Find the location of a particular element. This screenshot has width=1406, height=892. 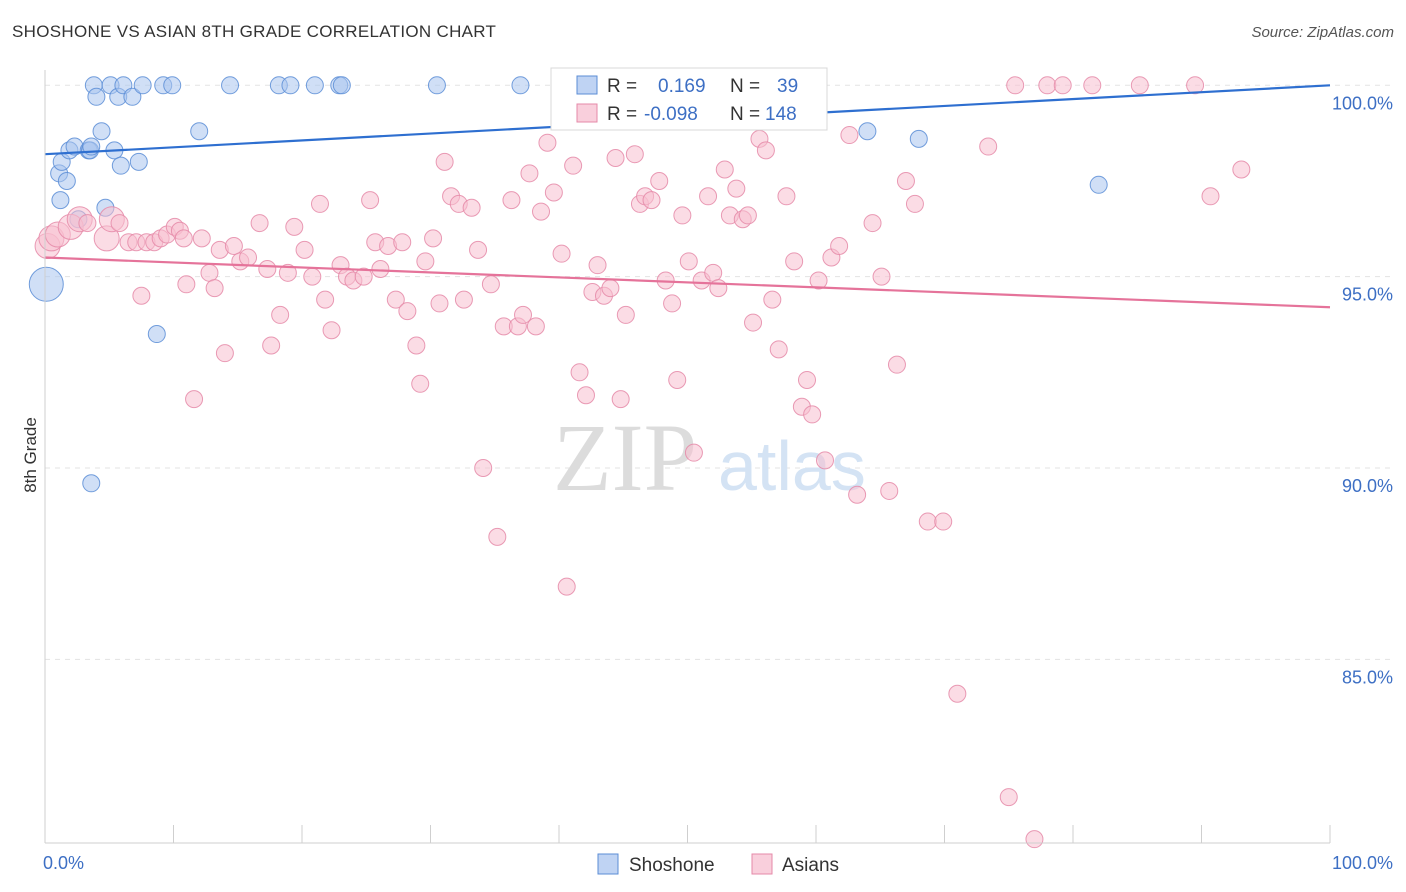

stats-n-label-shoshone: N = is located at coordinates (745, 86).